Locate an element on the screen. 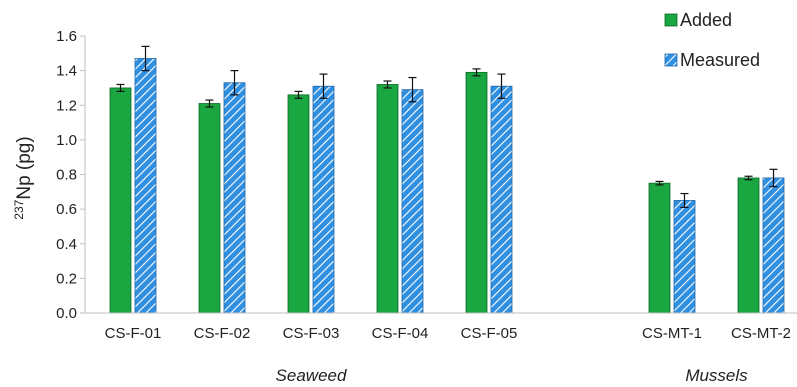 This screenshot has height=387, width=797. y-tick-label: 1.4 is located at coordinates (66, 71).